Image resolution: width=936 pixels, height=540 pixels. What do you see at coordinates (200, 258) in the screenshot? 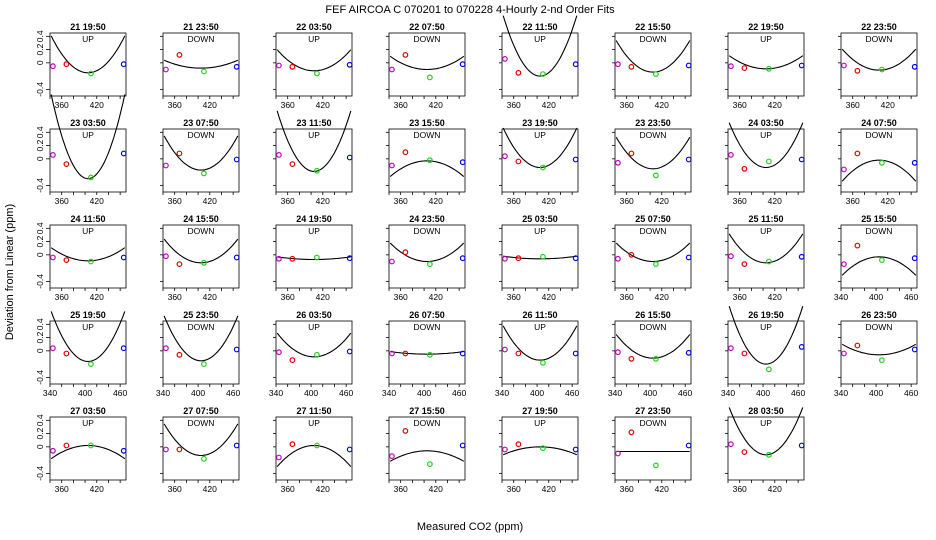
I see `panel: 24 15:50 DOWN 360 420` at bounding box center [200, 258].